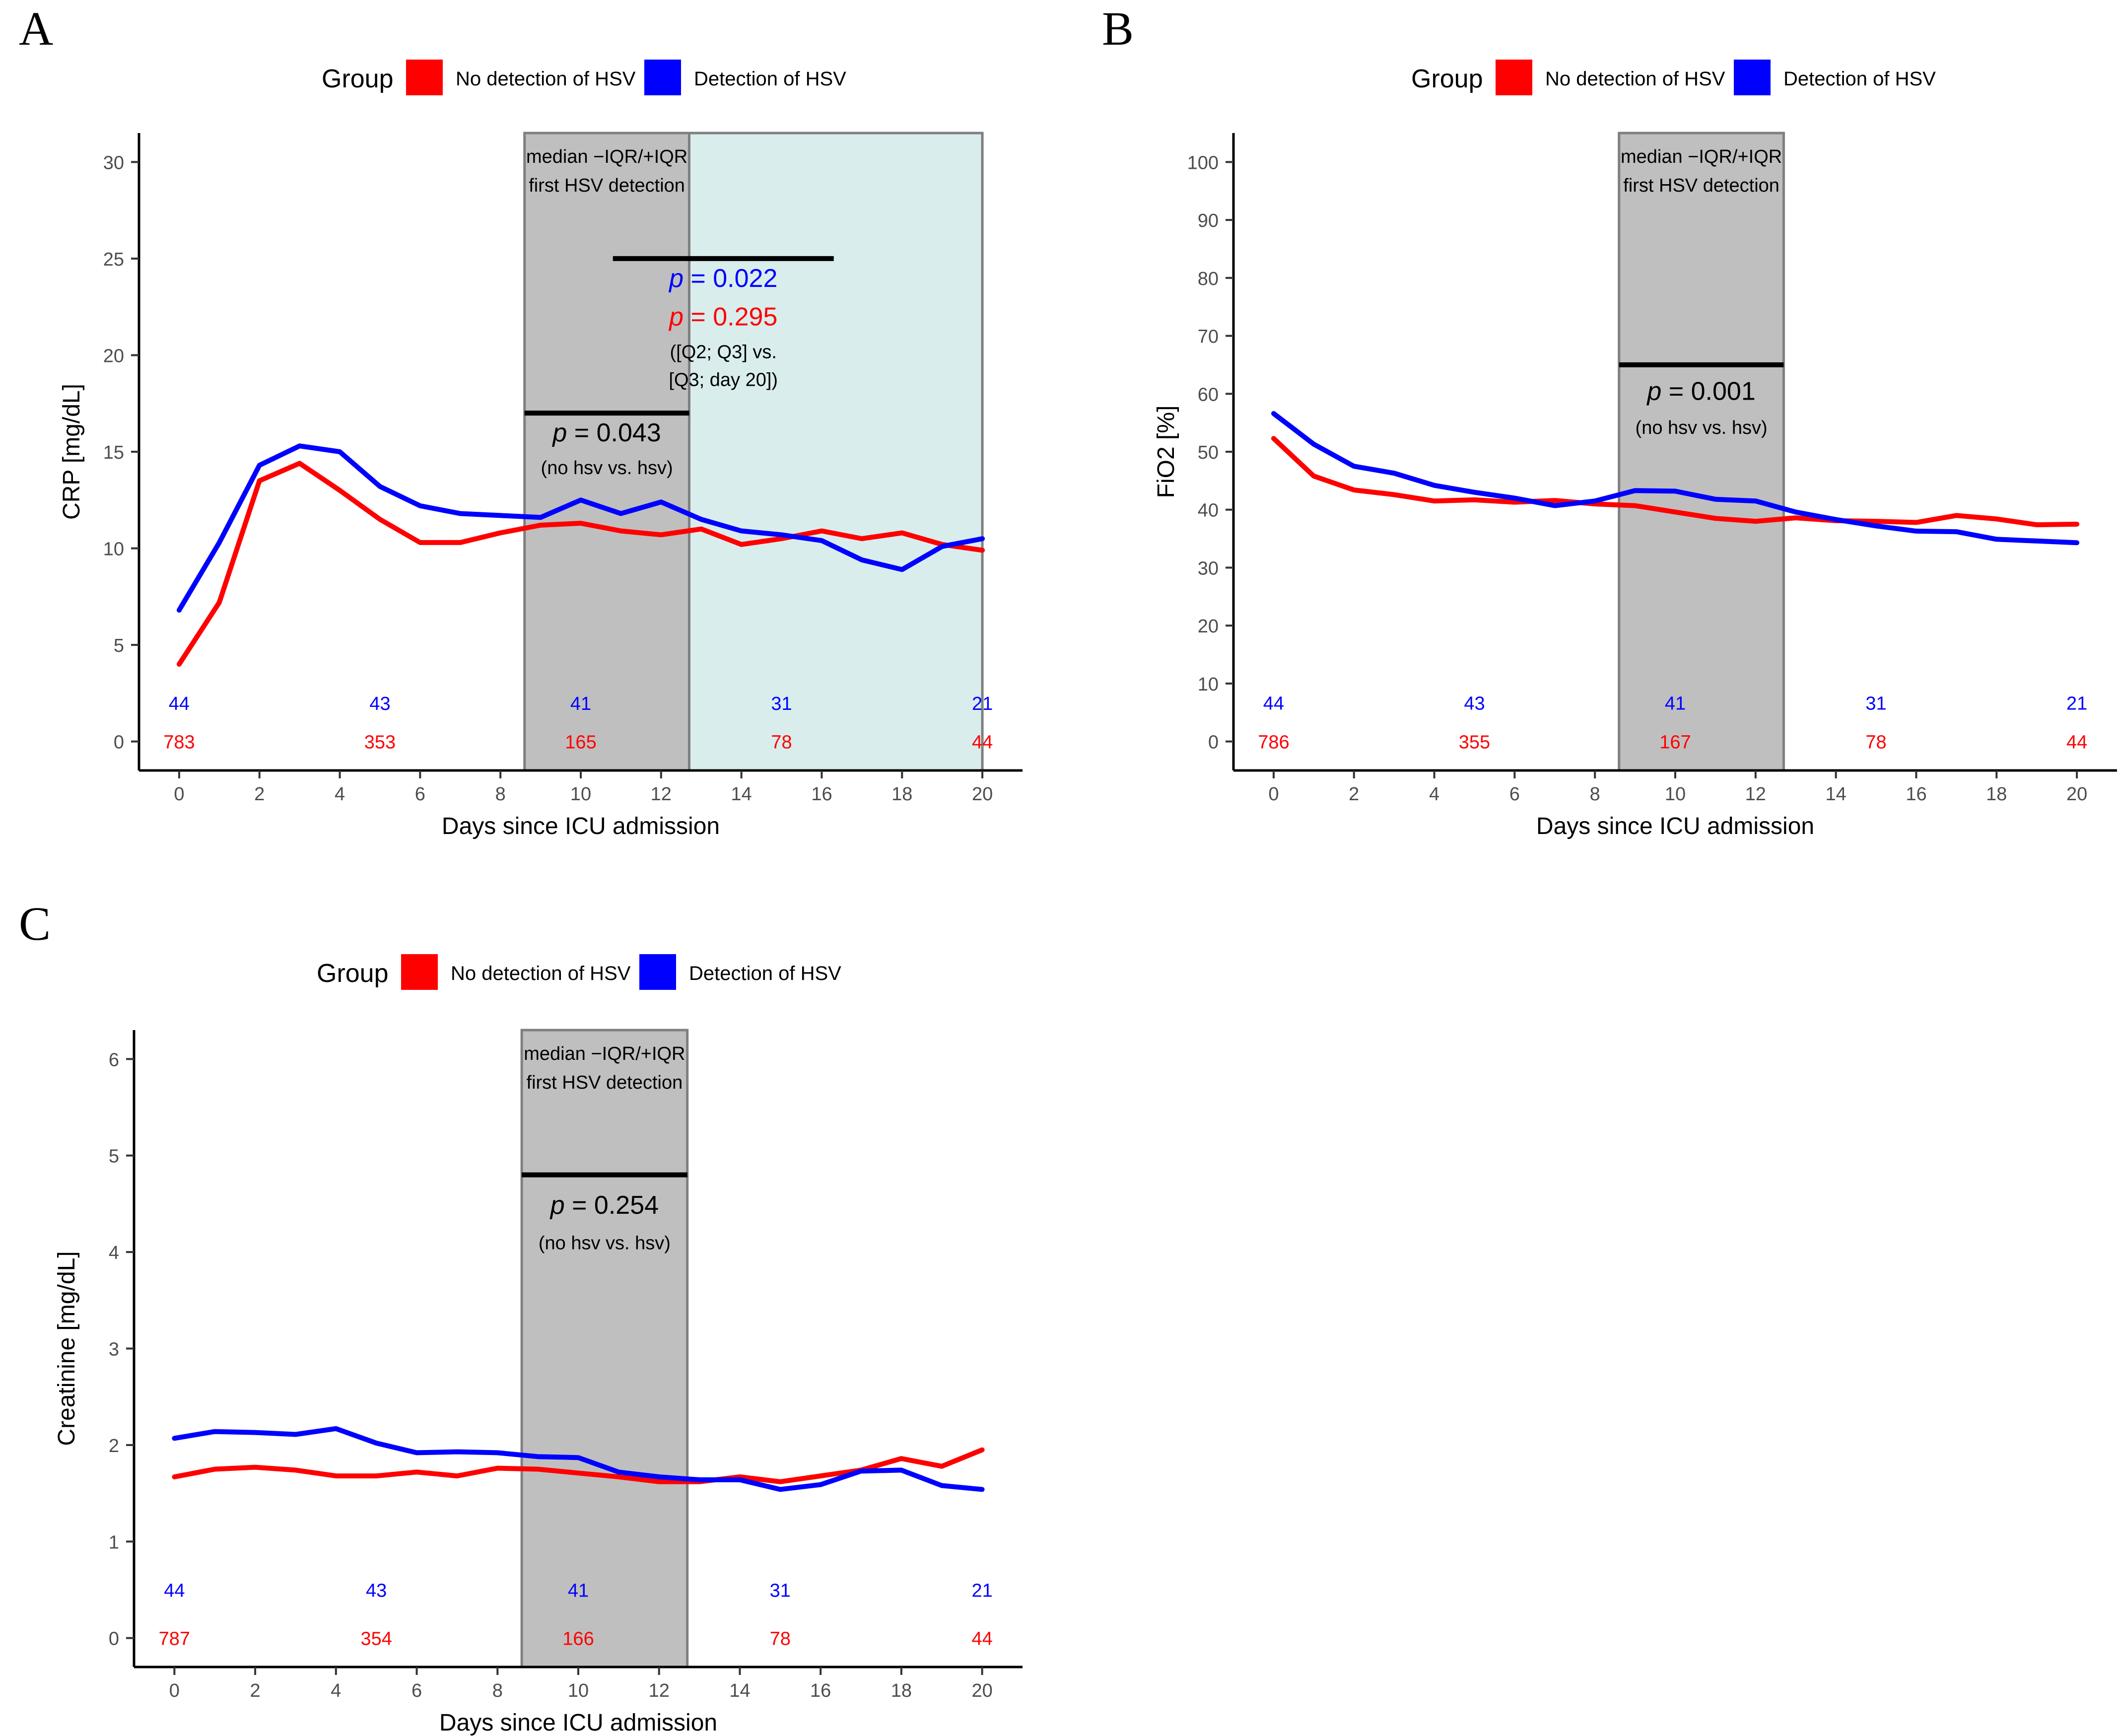 The width and height of the screenshot is (2120, 1736). What do you see at coordinates (114, 1253) in the screenshot?
I see `y-tick-label: 4` at bounding box center [114, 1253].